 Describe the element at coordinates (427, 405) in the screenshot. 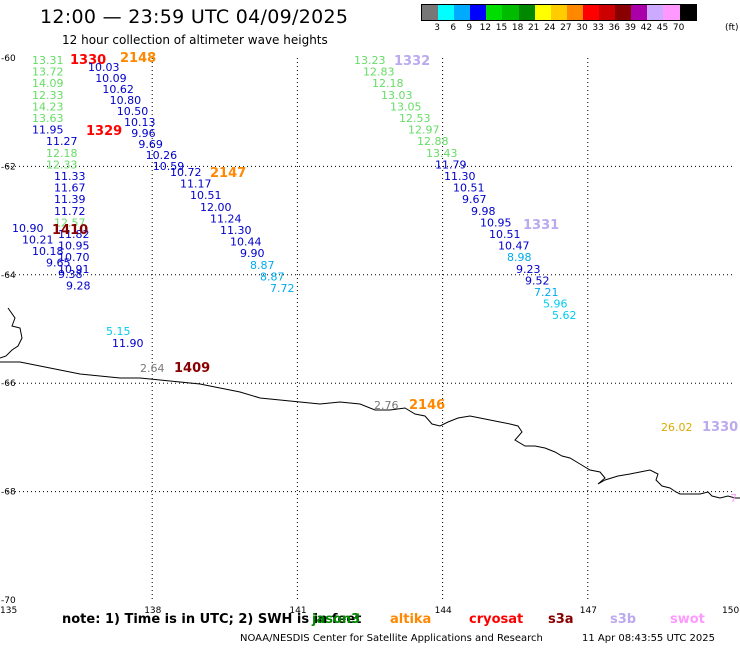

I see `pass-label: 2146` at that location.